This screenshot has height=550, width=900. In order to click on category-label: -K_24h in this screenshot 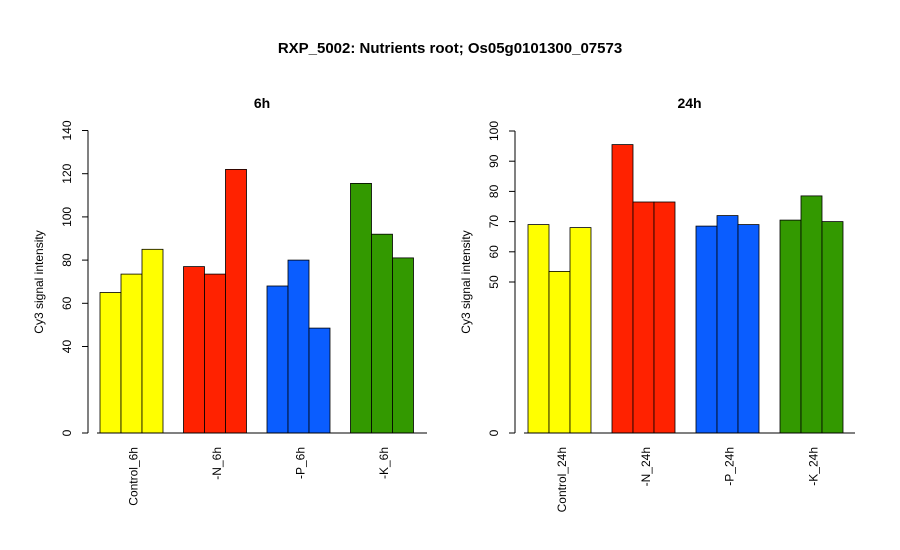, I will do `click(814, 466)`.